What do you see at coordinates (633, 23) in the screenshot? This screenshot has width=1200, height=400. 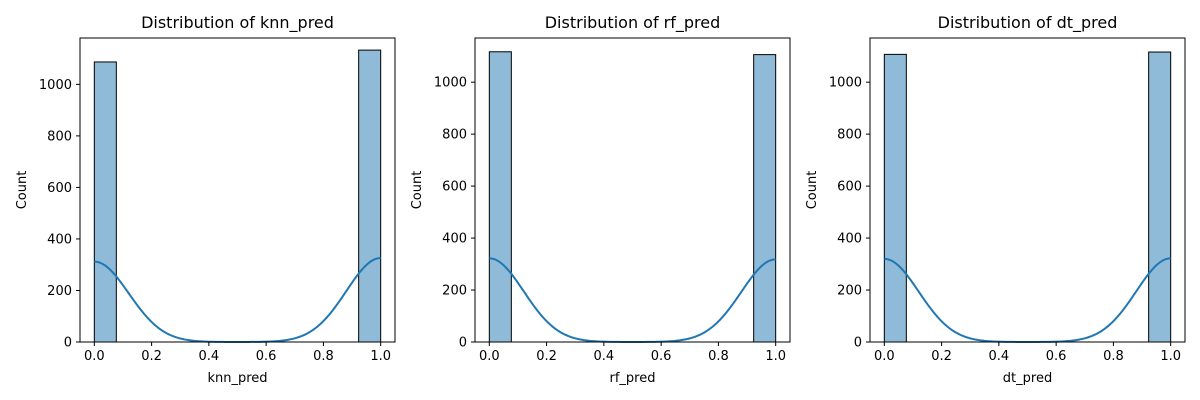 I see `chart-title: Distribution of rf_pred` at bounding box center [633, 23].